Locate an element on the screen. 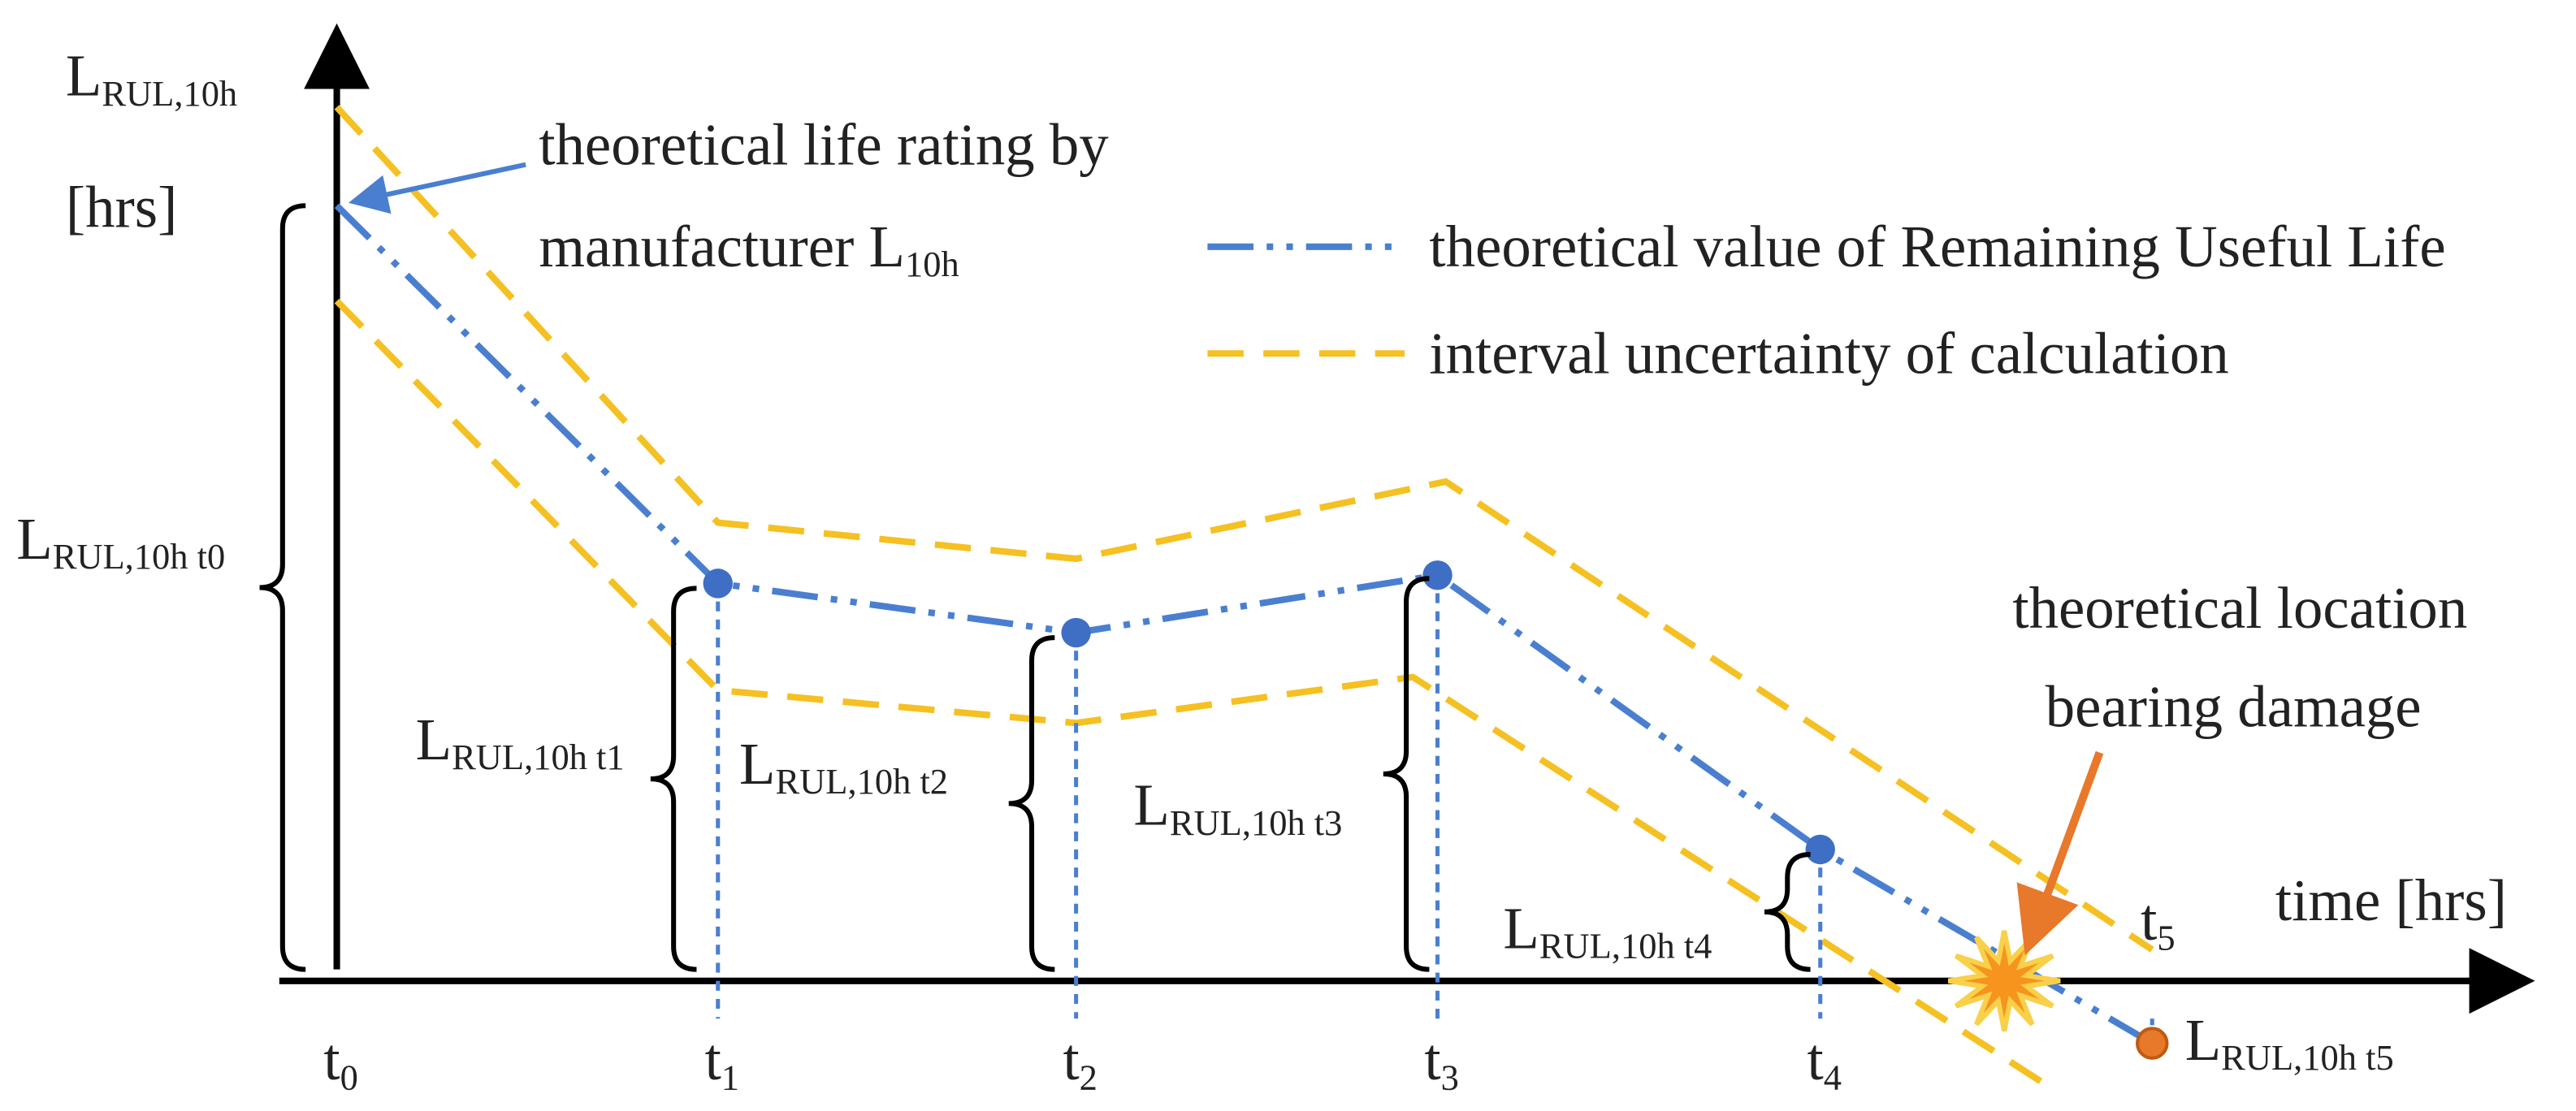 Image resolution: width=2576 pixels, height=1111 pixels. tick-label: t0 is located at coordinates (340, 1062).